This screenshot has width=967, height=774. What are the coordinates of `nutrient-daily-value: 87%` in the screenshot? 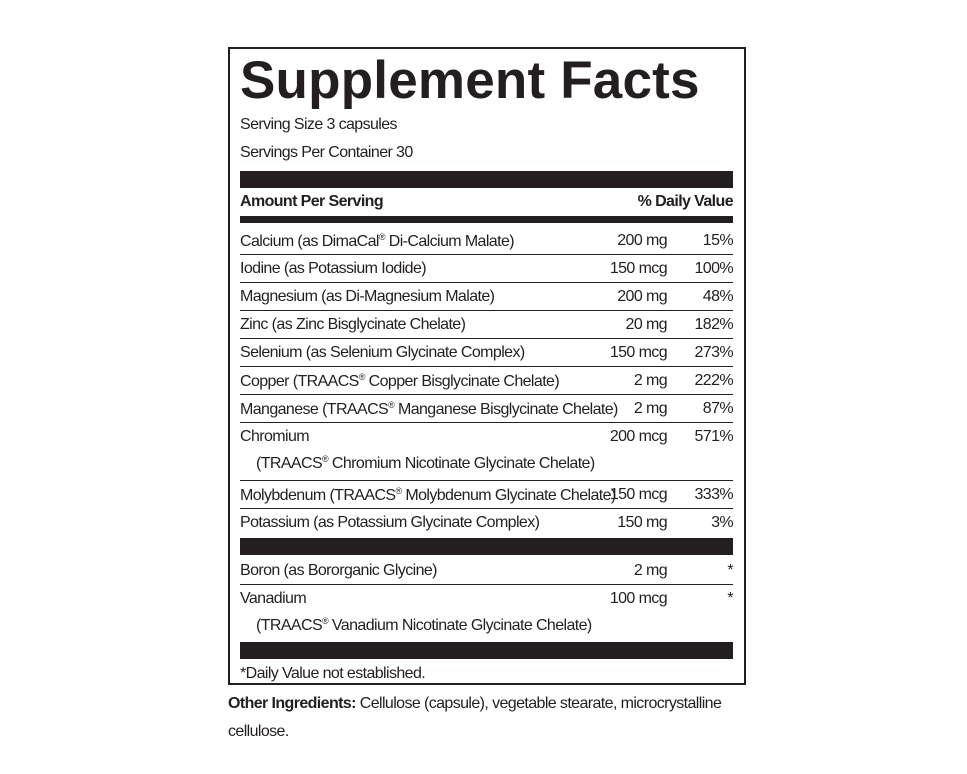 It's located at (718, 408).